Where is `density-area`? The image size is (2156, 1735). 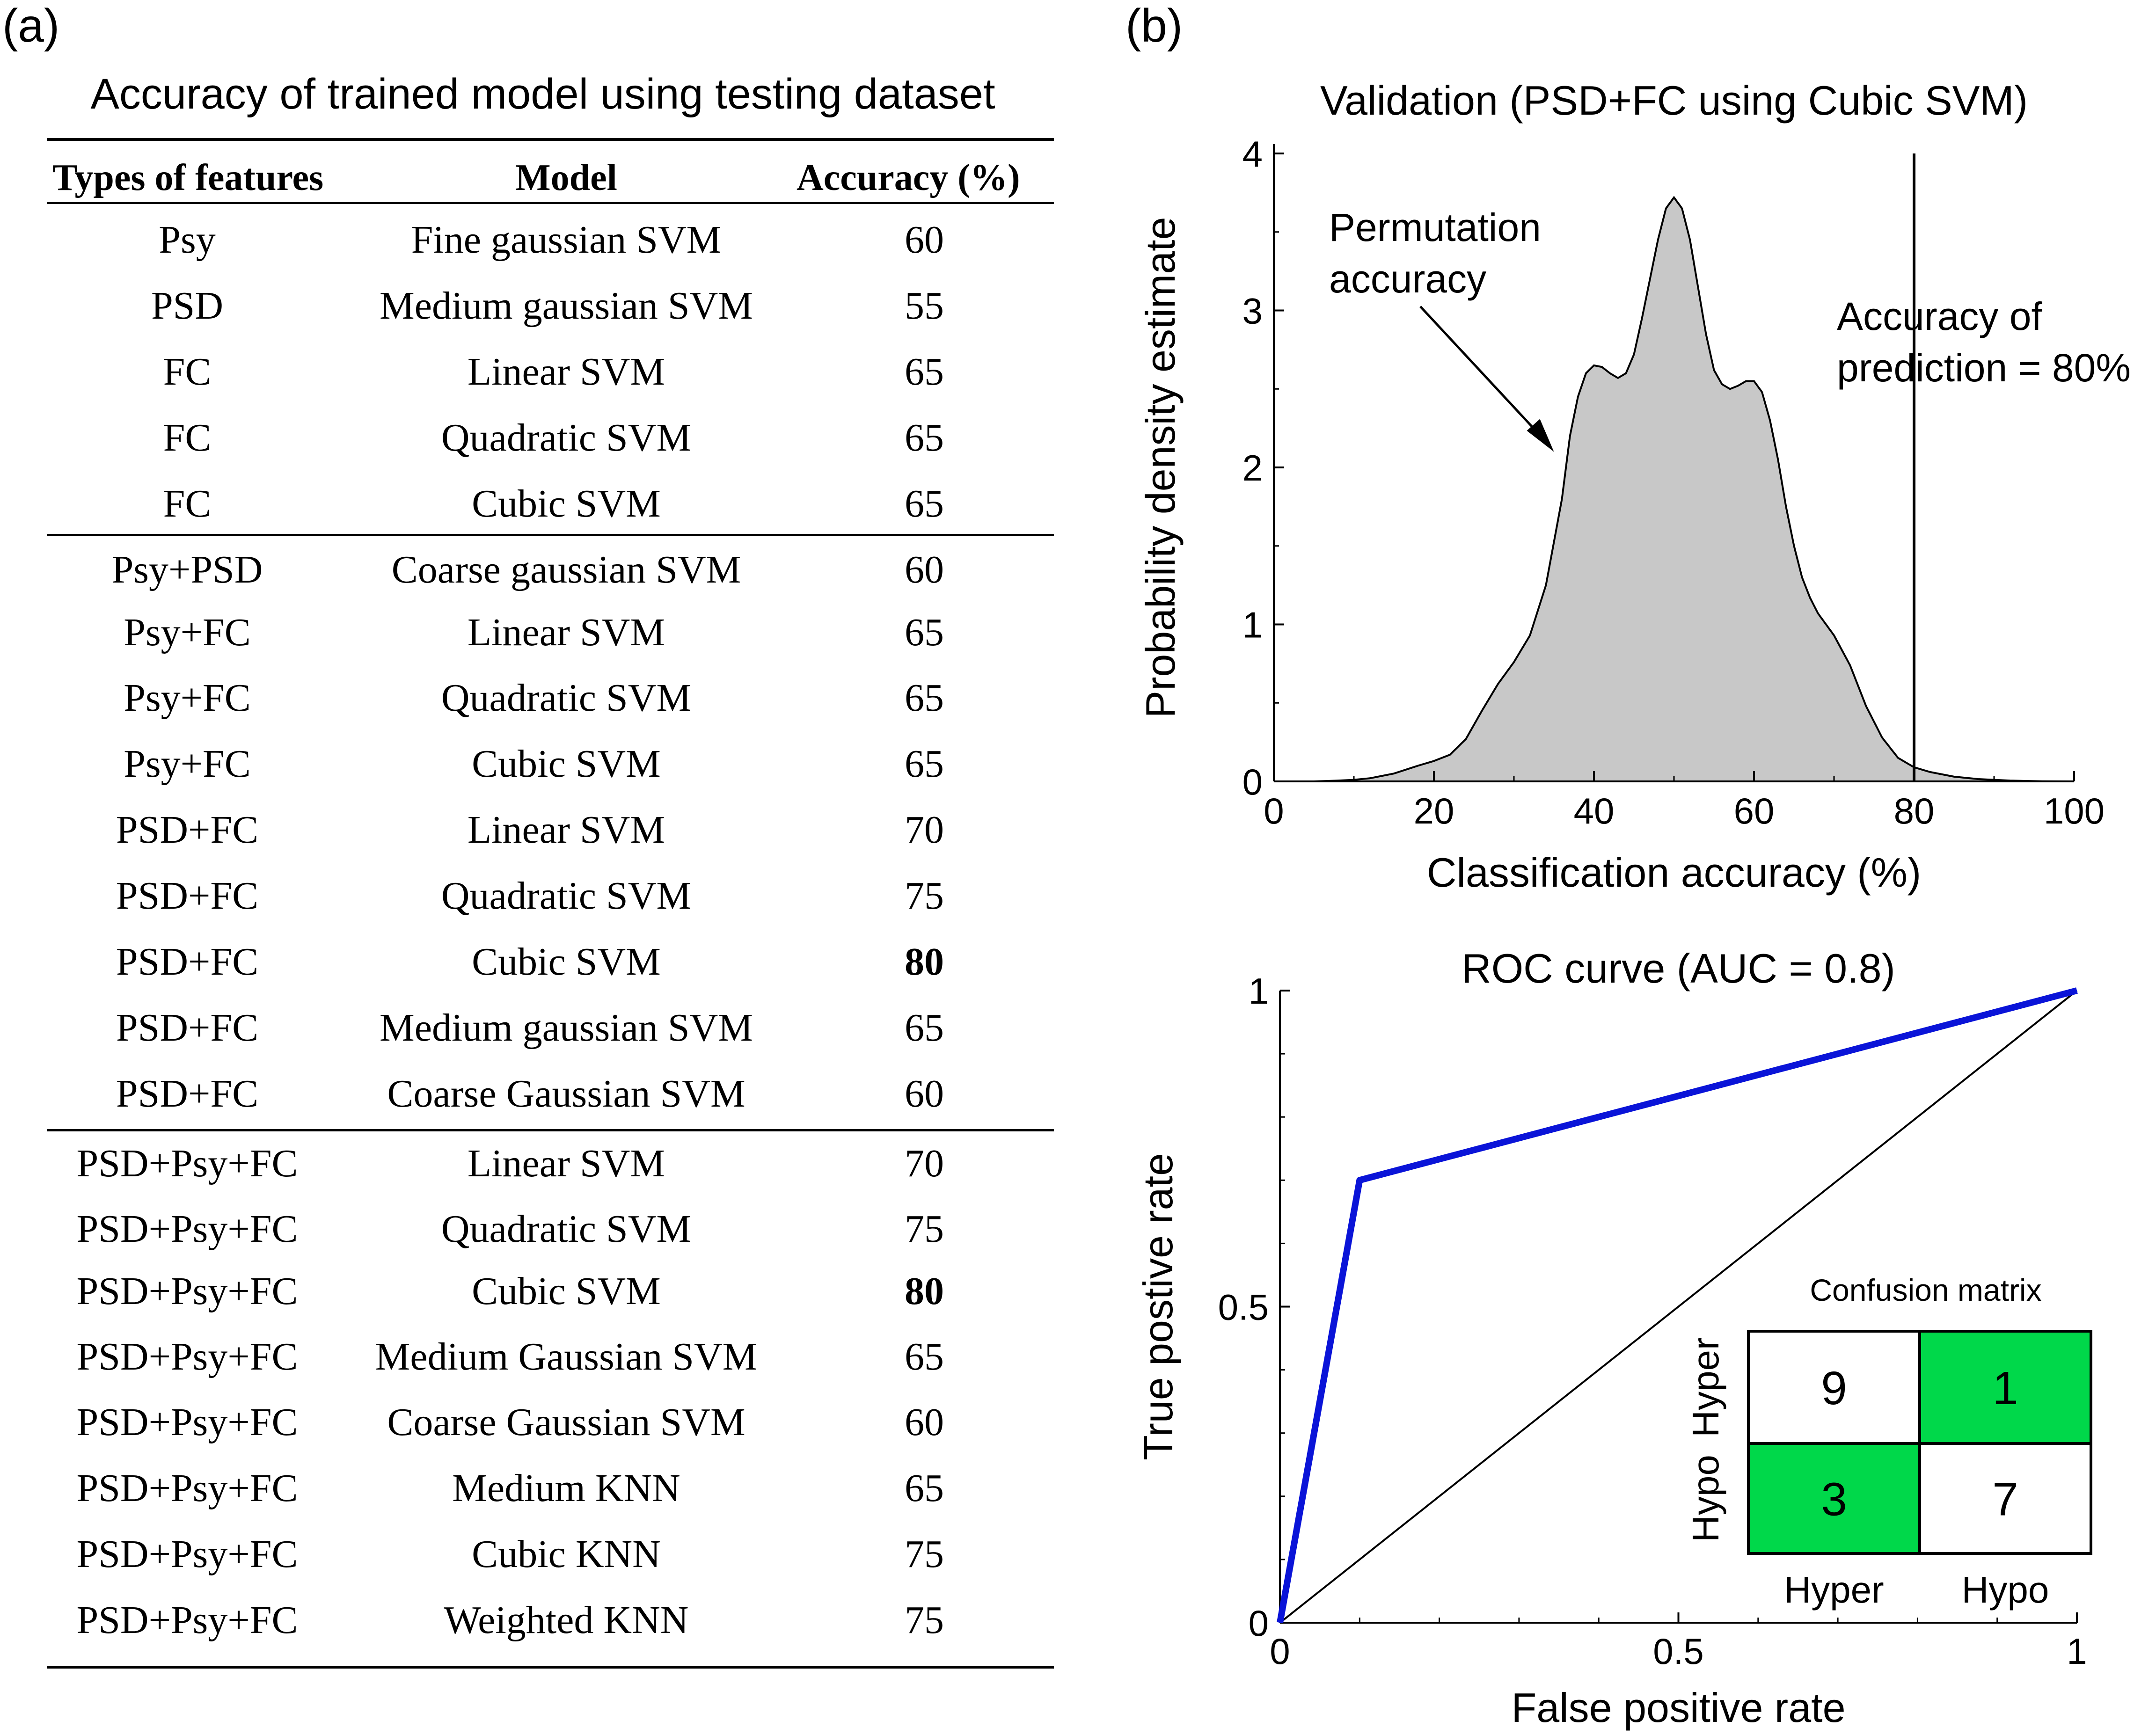
density-area is located at coordinates (1674, 489).